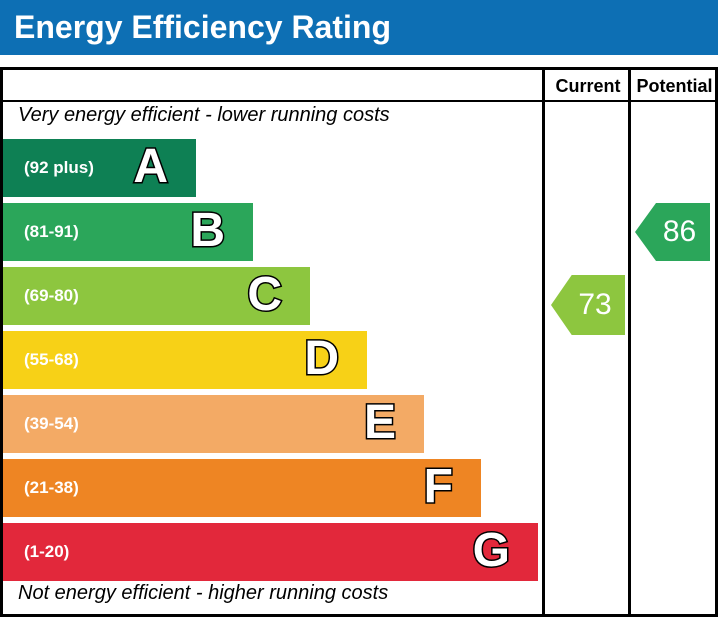 Image resolution: width=718 pixels, height=619 pixels. Describe the element at coordinates (99, 168) in the screenshot. I see `band-a: (92 plus) A` at that location.